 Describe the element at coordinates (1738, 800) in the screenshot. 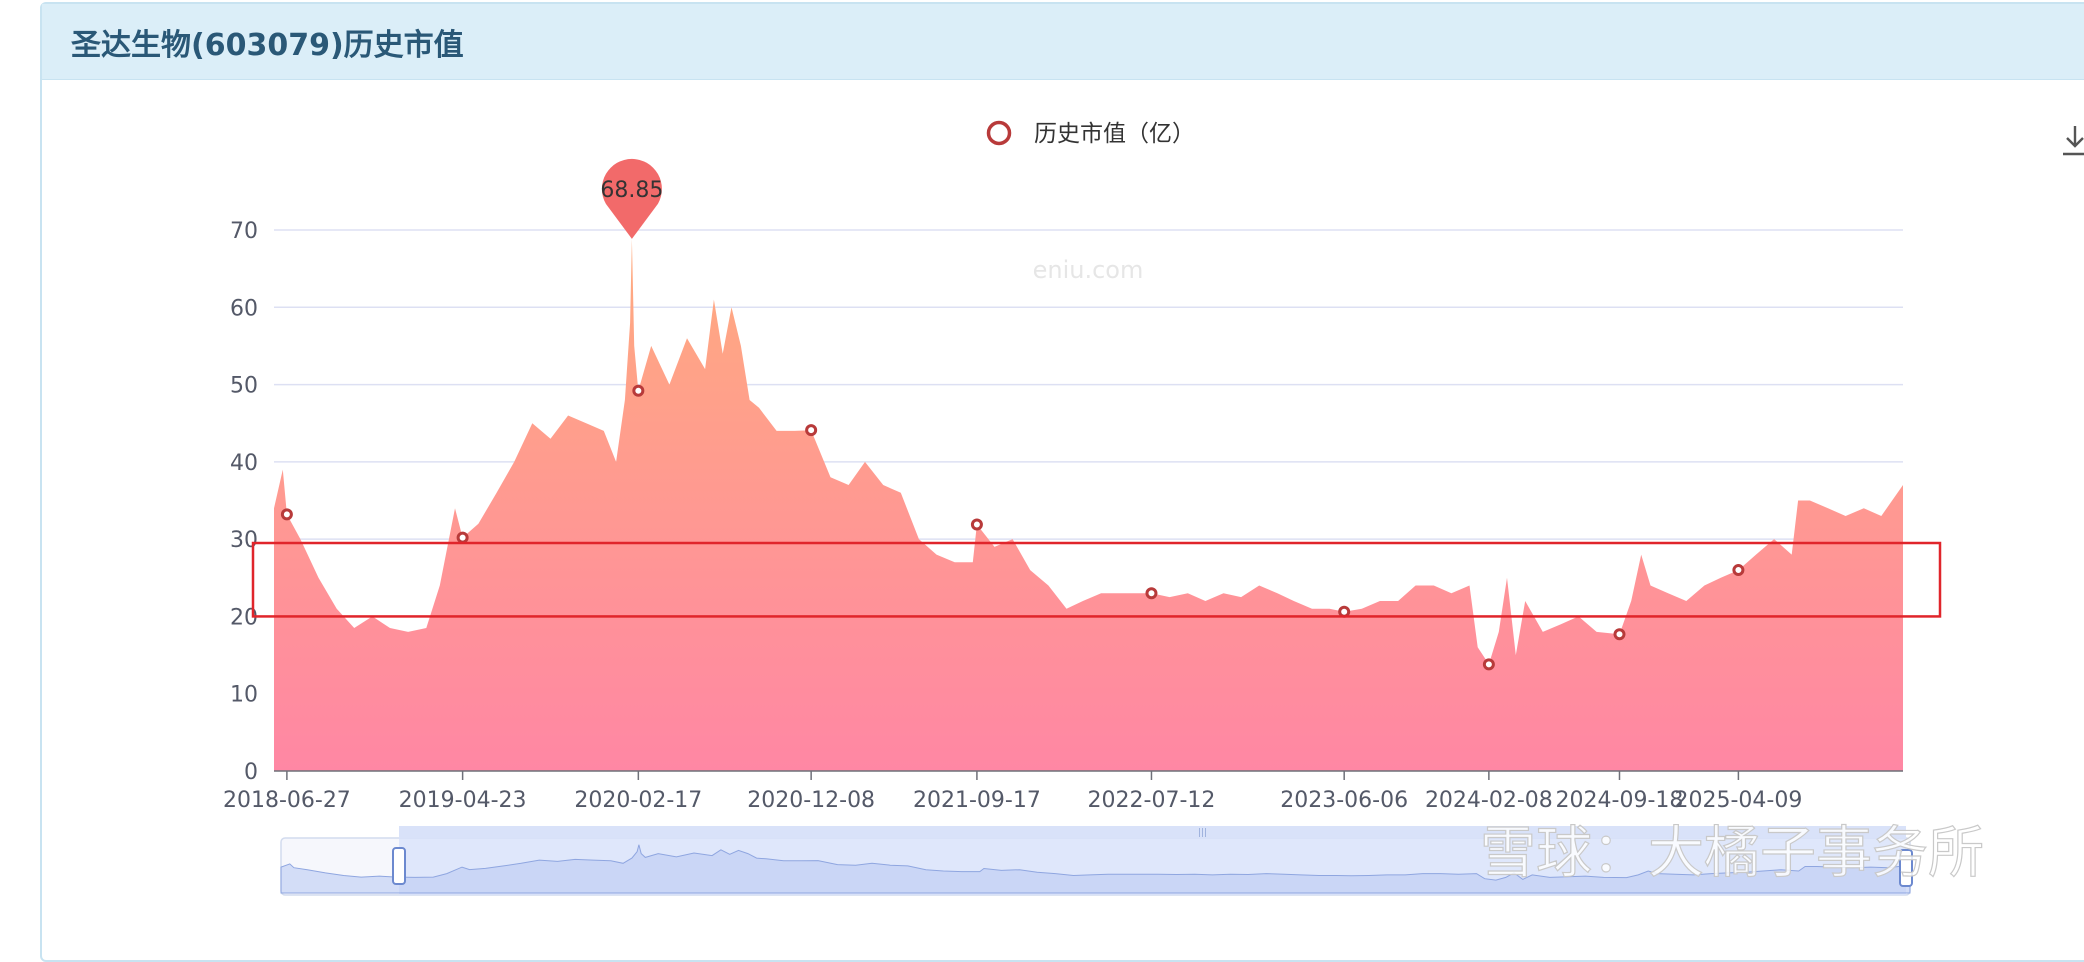

I see `x-tick-label: 2025-04-09` at that location.